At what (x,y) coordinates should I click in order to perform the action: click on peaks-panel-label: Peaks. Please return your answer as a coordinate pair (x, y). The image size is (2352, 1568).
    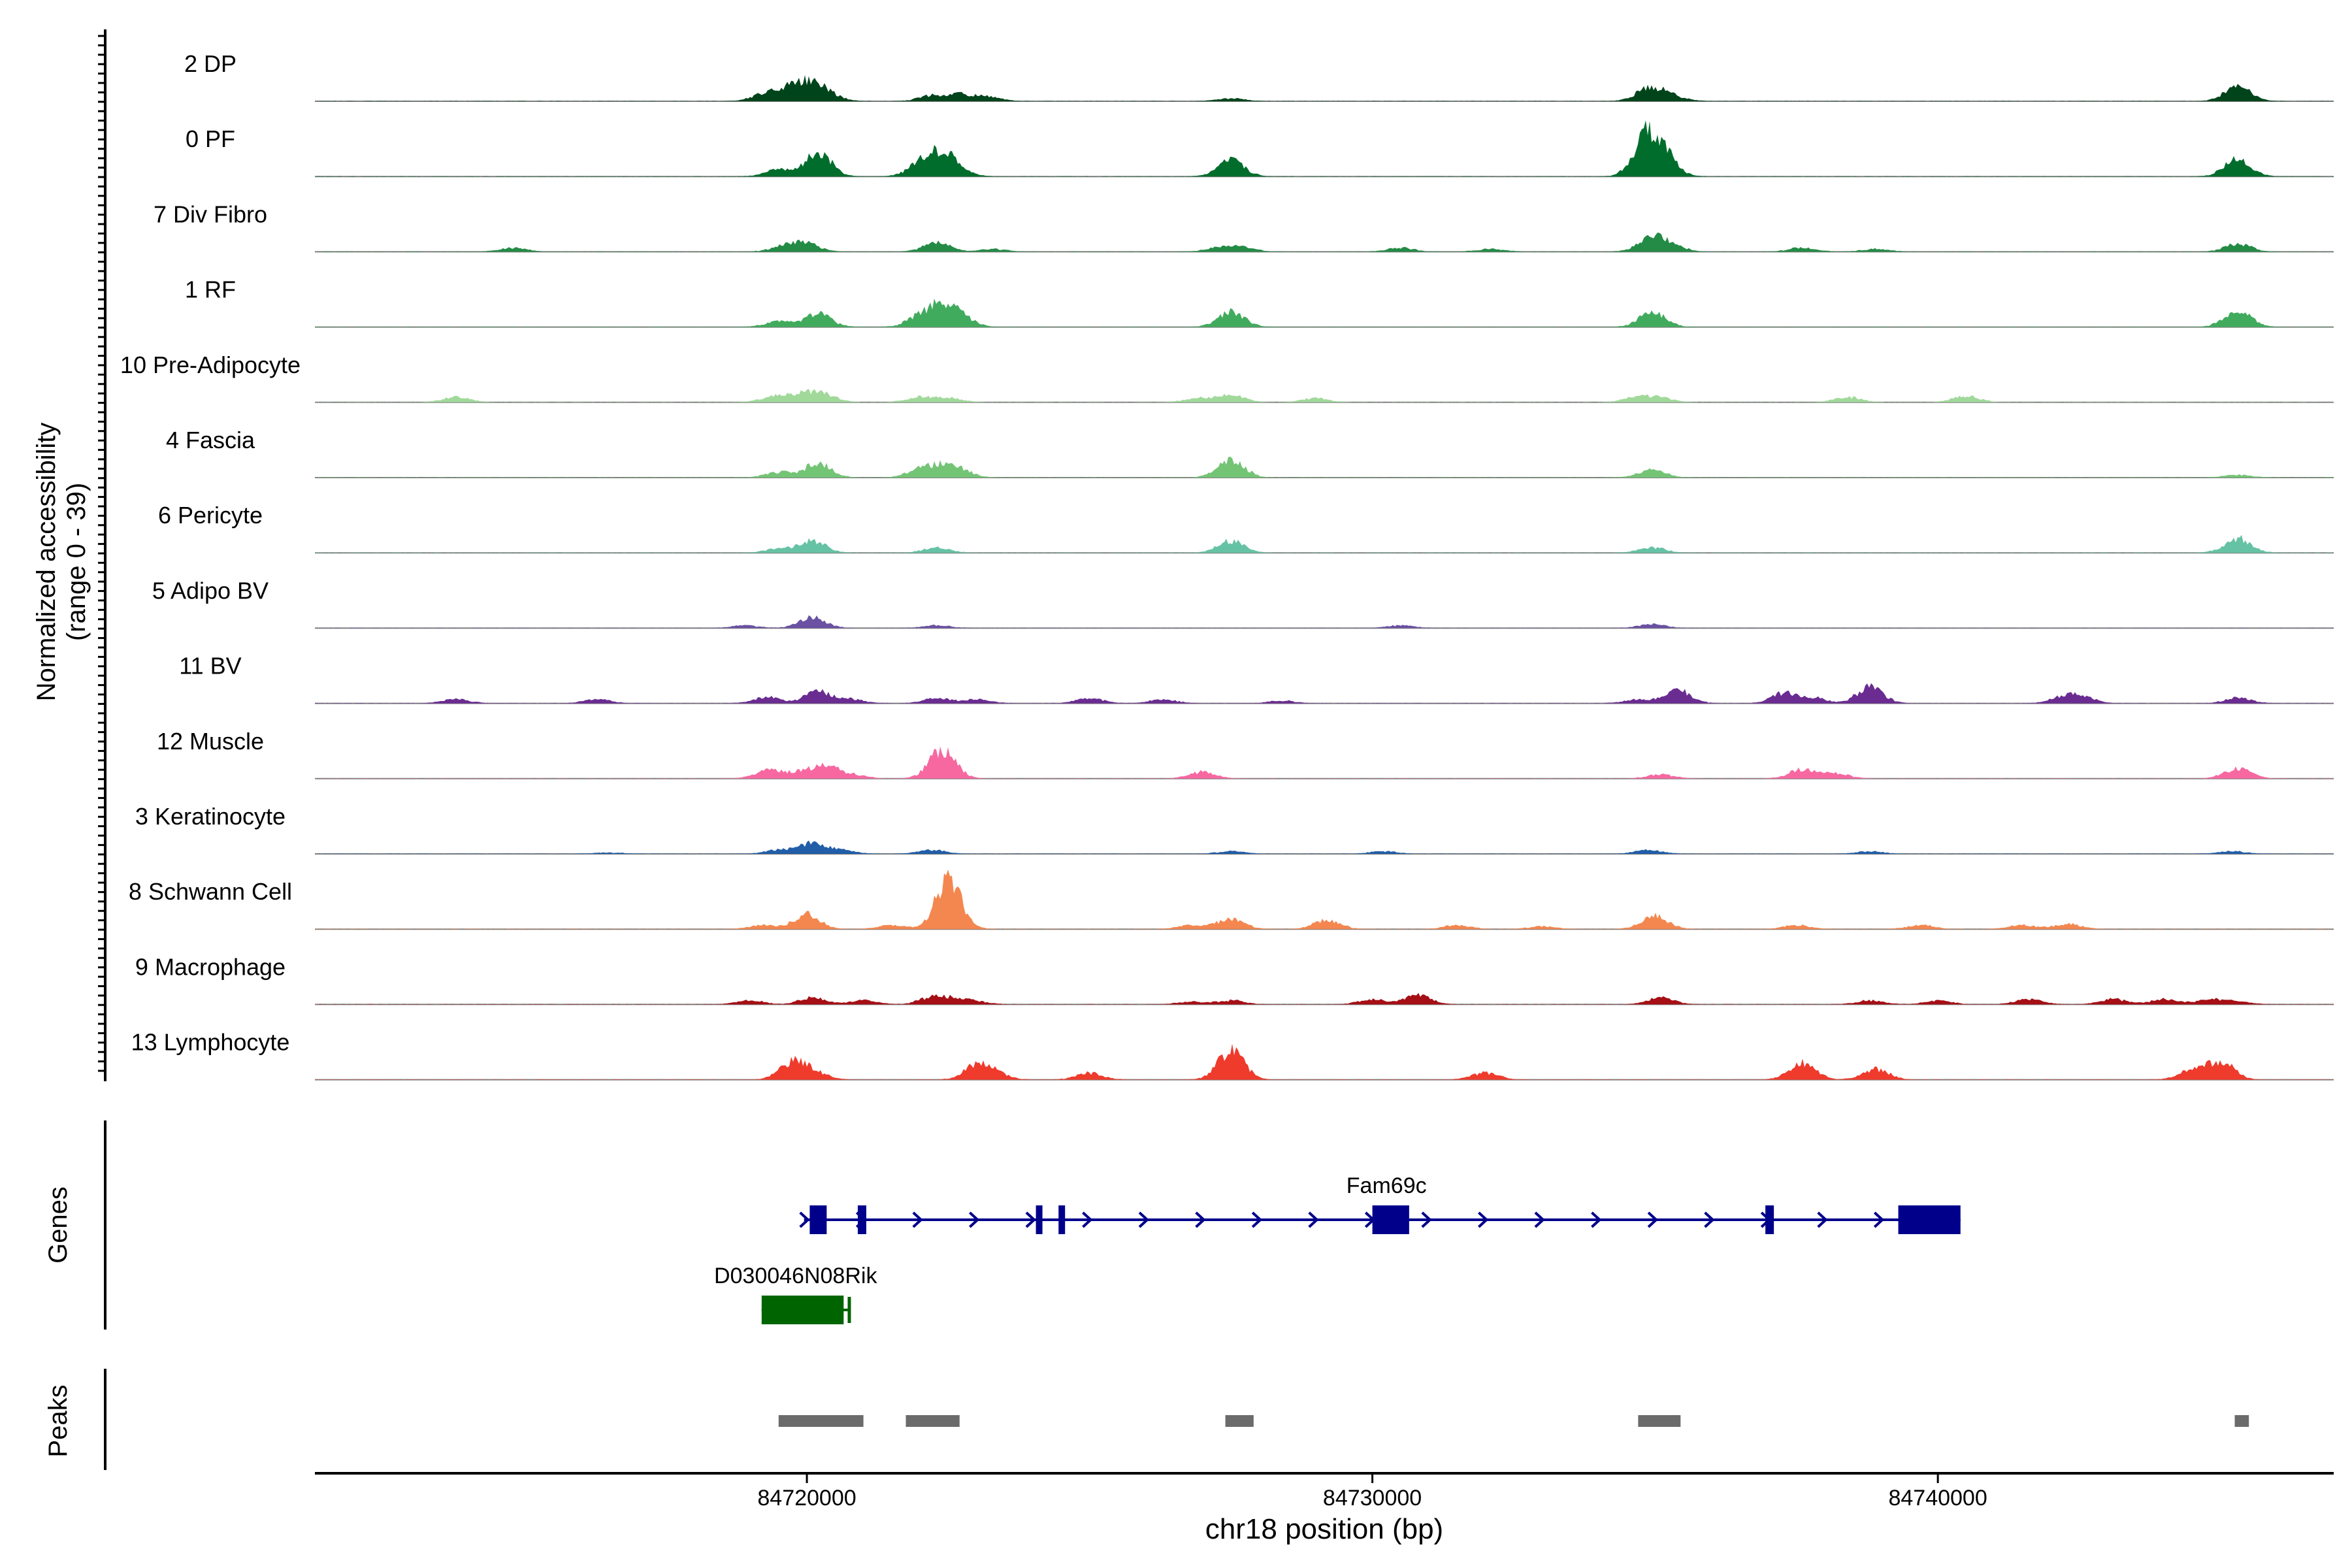
    Looking at the image, I should click on (58, 1420).